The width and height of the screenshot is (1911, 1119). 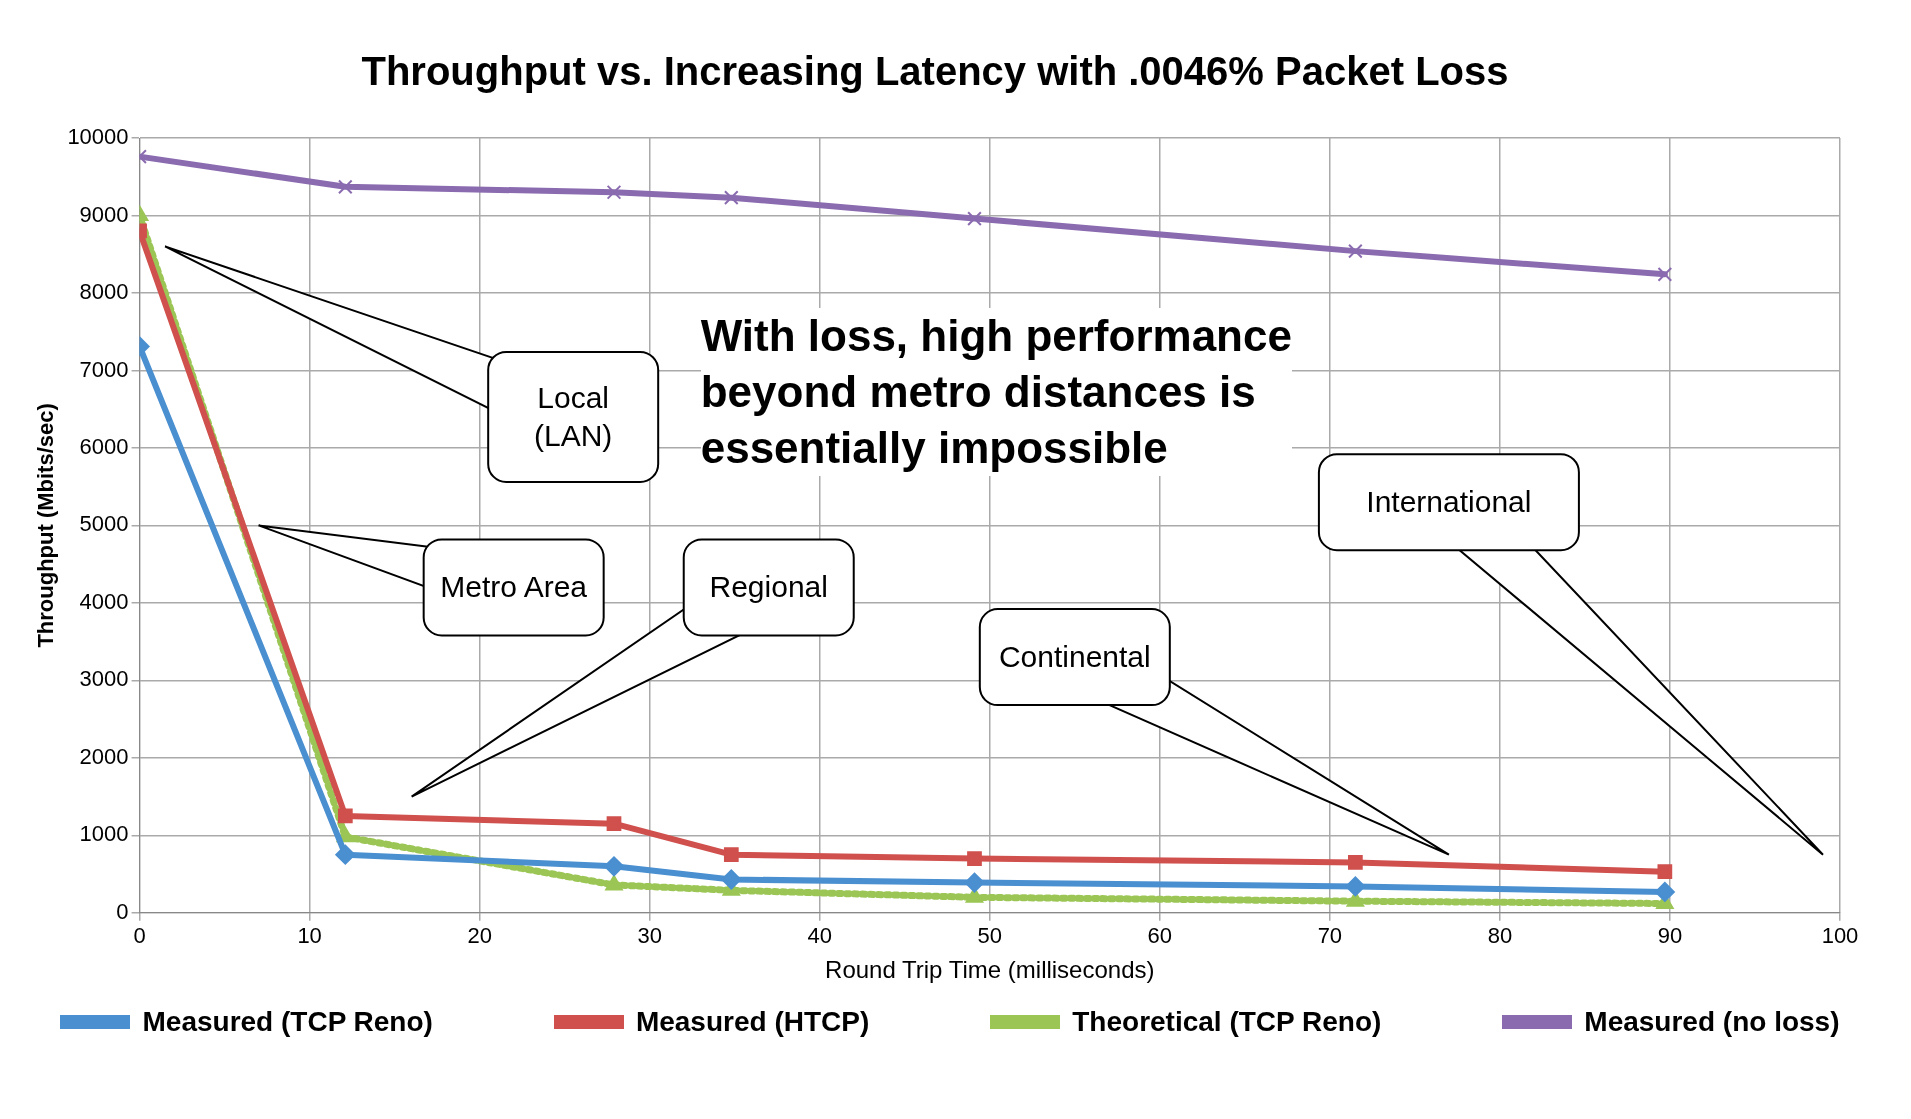 What do you see at coordinates (1449, 502) in the screenshot?
I see `annotation: International` at bounding box center [1449, 502].